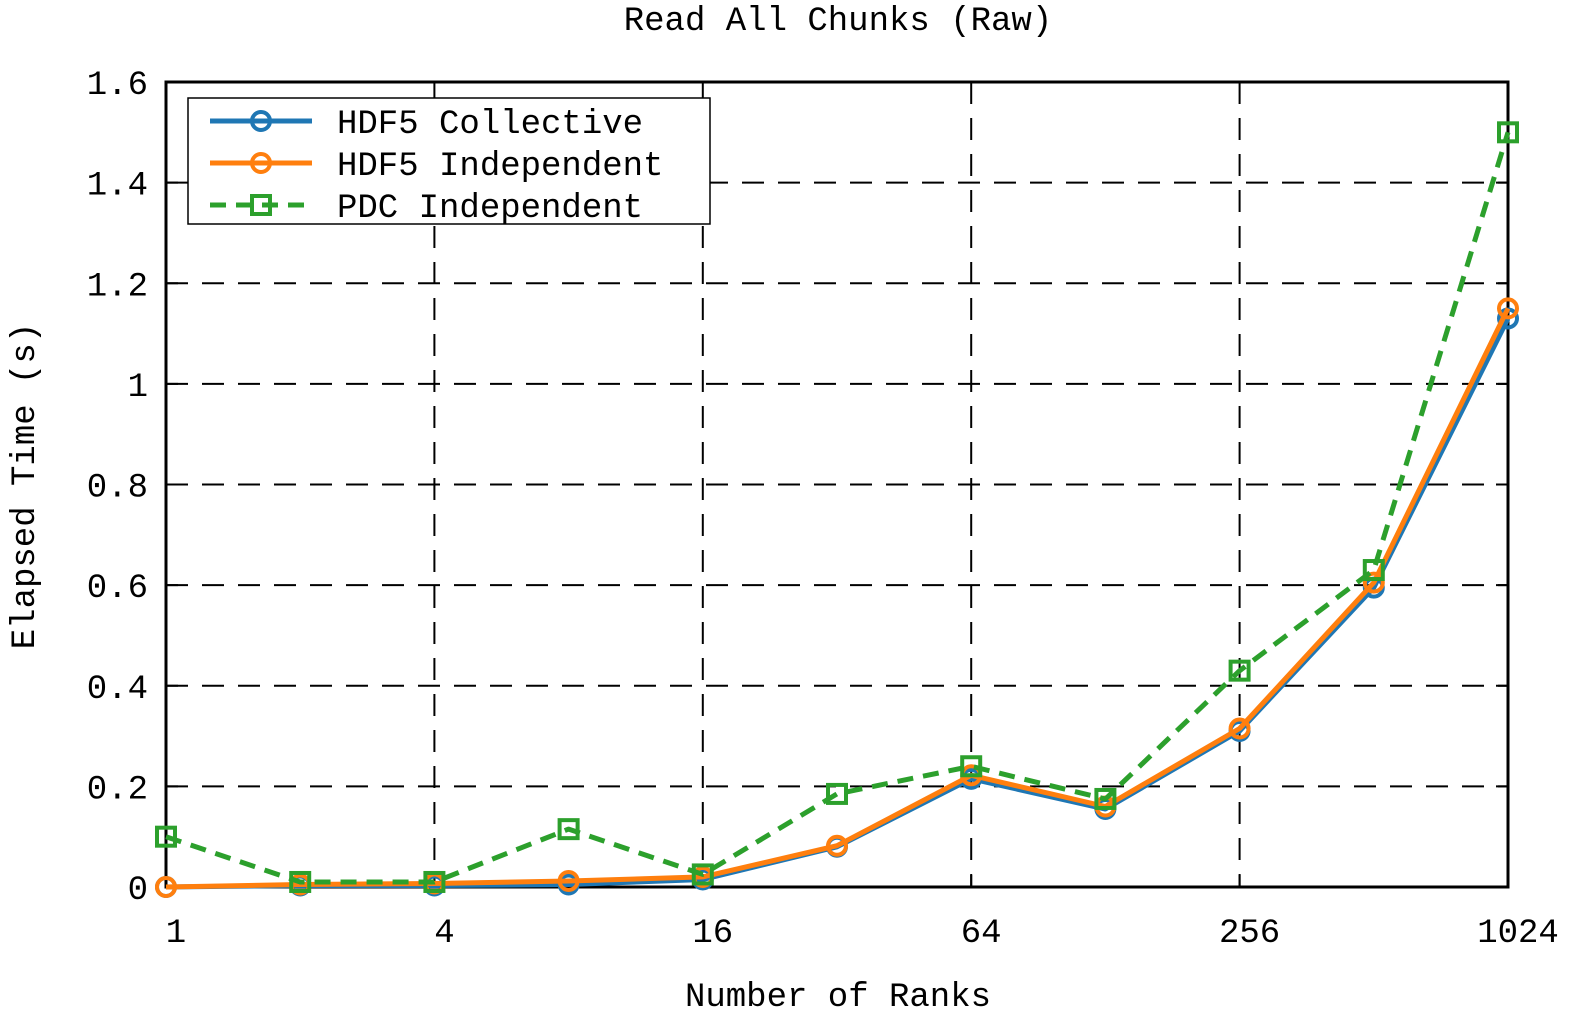 This screenshot has height=1014, width=1573. I want to click on legend-label: HDF5 Independent, so click(500, 167).